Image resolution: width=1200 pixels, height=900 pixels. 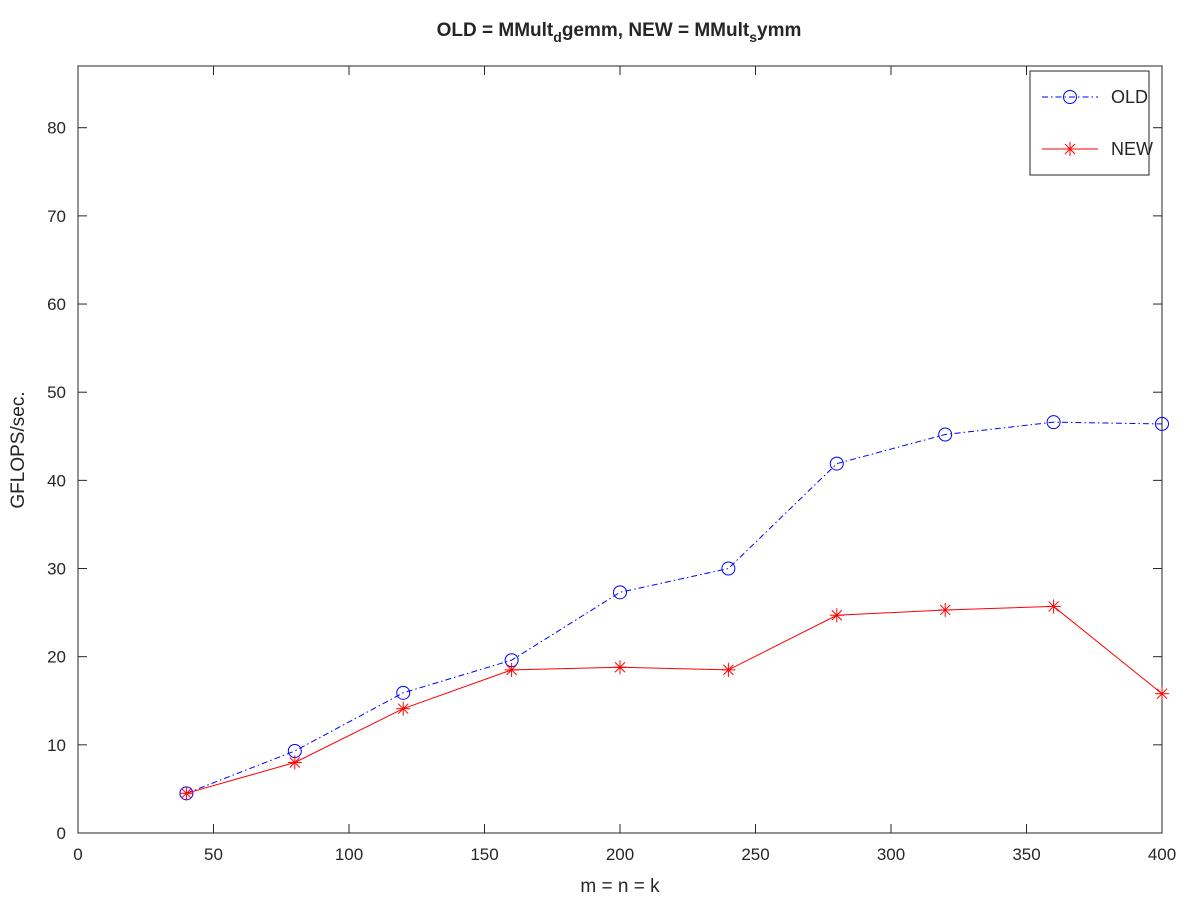 What do you see at coordinates (484, 854) in the screenshot?
I see `x-tick-label: 150` at bounding box center [484, 854].